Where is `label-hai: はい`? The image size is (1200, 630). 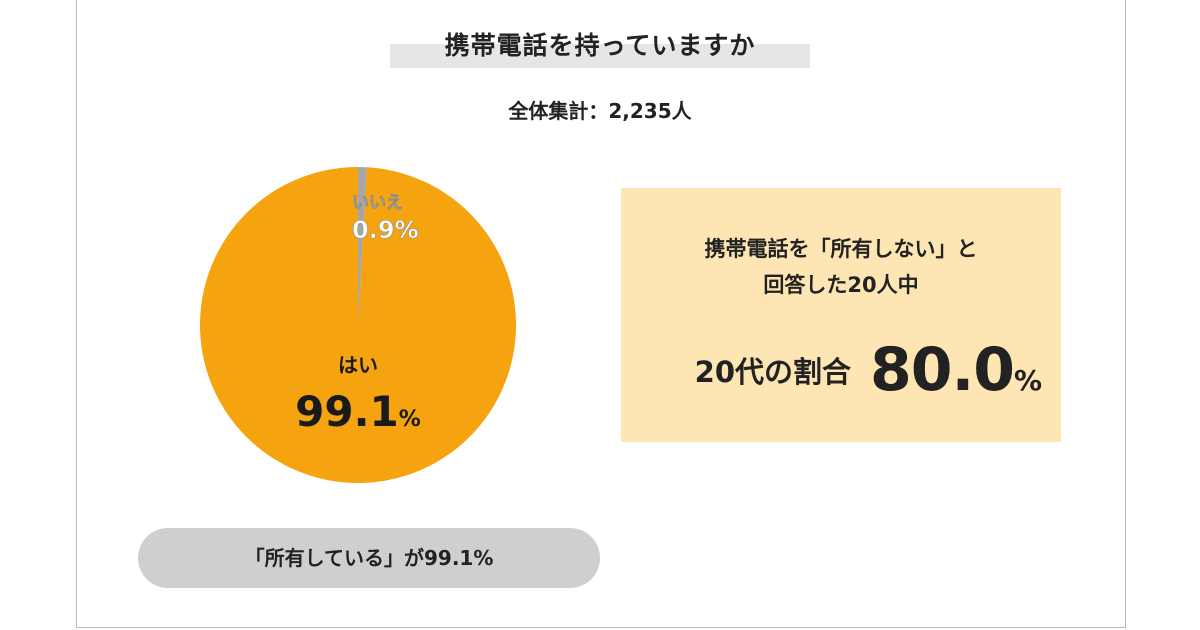 label-hai: はい is located at coordinates (358, 365).